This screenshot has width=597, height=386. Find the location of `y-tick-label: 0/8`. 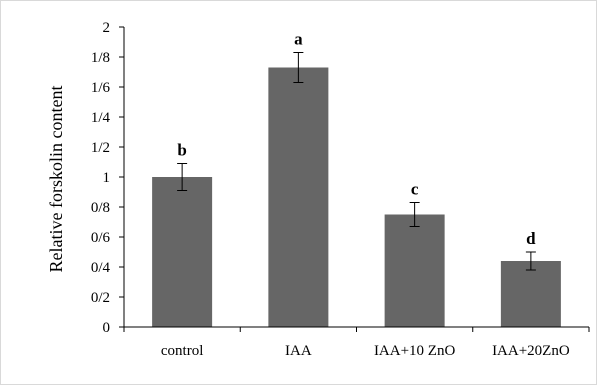

y-tick-label: 0/8 is located at coordinates (100, 208).